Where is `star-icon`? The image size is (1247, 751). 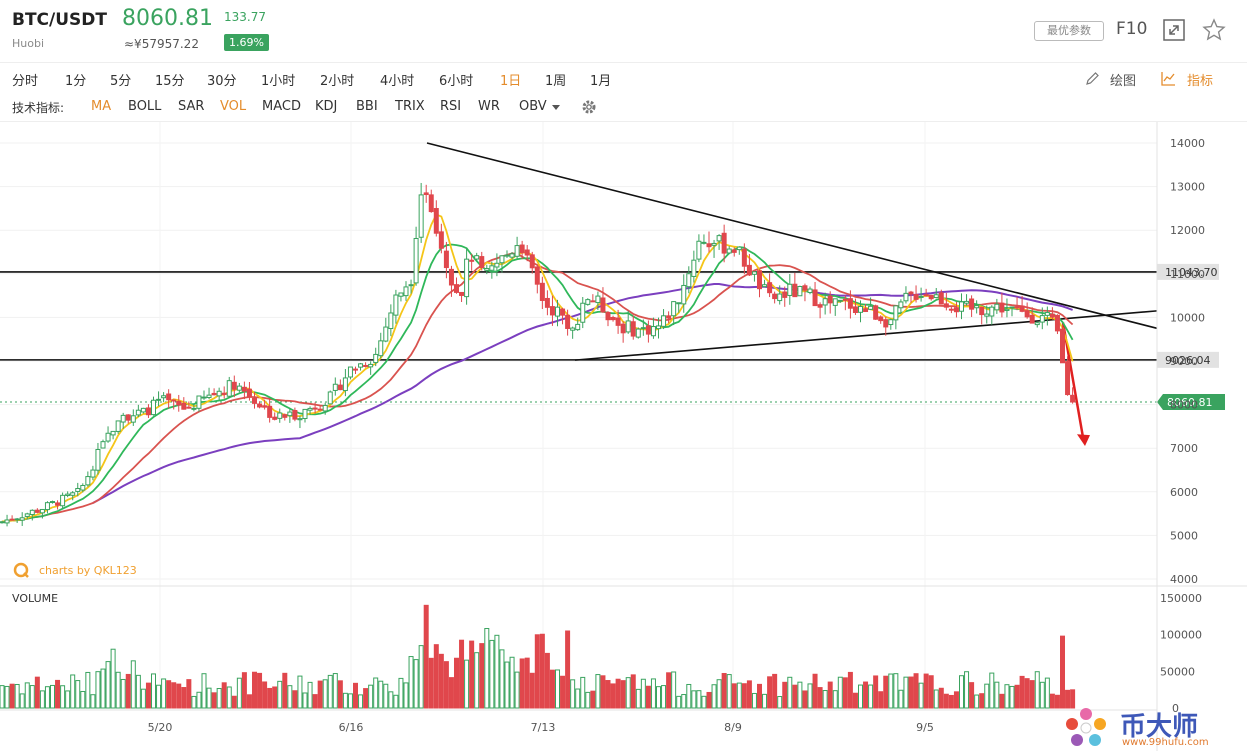 star-icon is located at coordinates (1214, 30).